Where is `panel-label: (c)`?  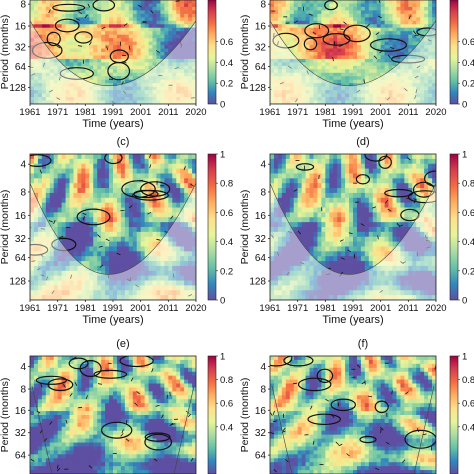 panel-label: (c) is located at coordinates (123, 142).